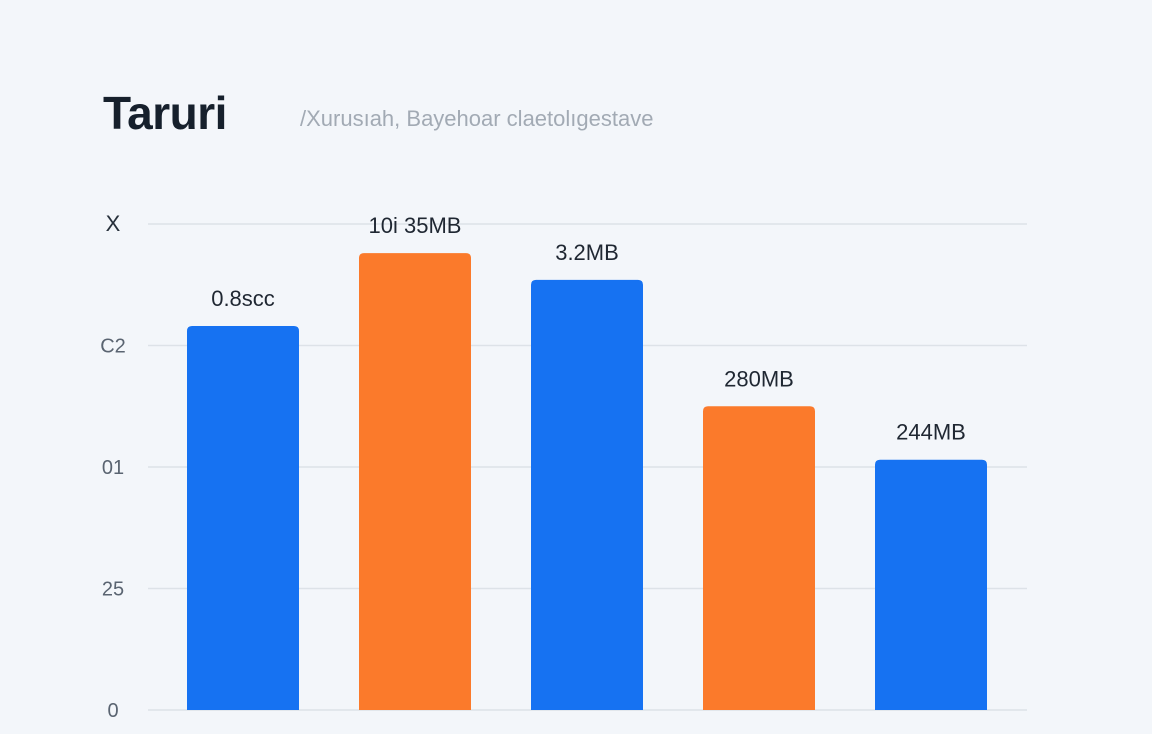  I want to click on y-tick-label: 01, so click(113, 468).